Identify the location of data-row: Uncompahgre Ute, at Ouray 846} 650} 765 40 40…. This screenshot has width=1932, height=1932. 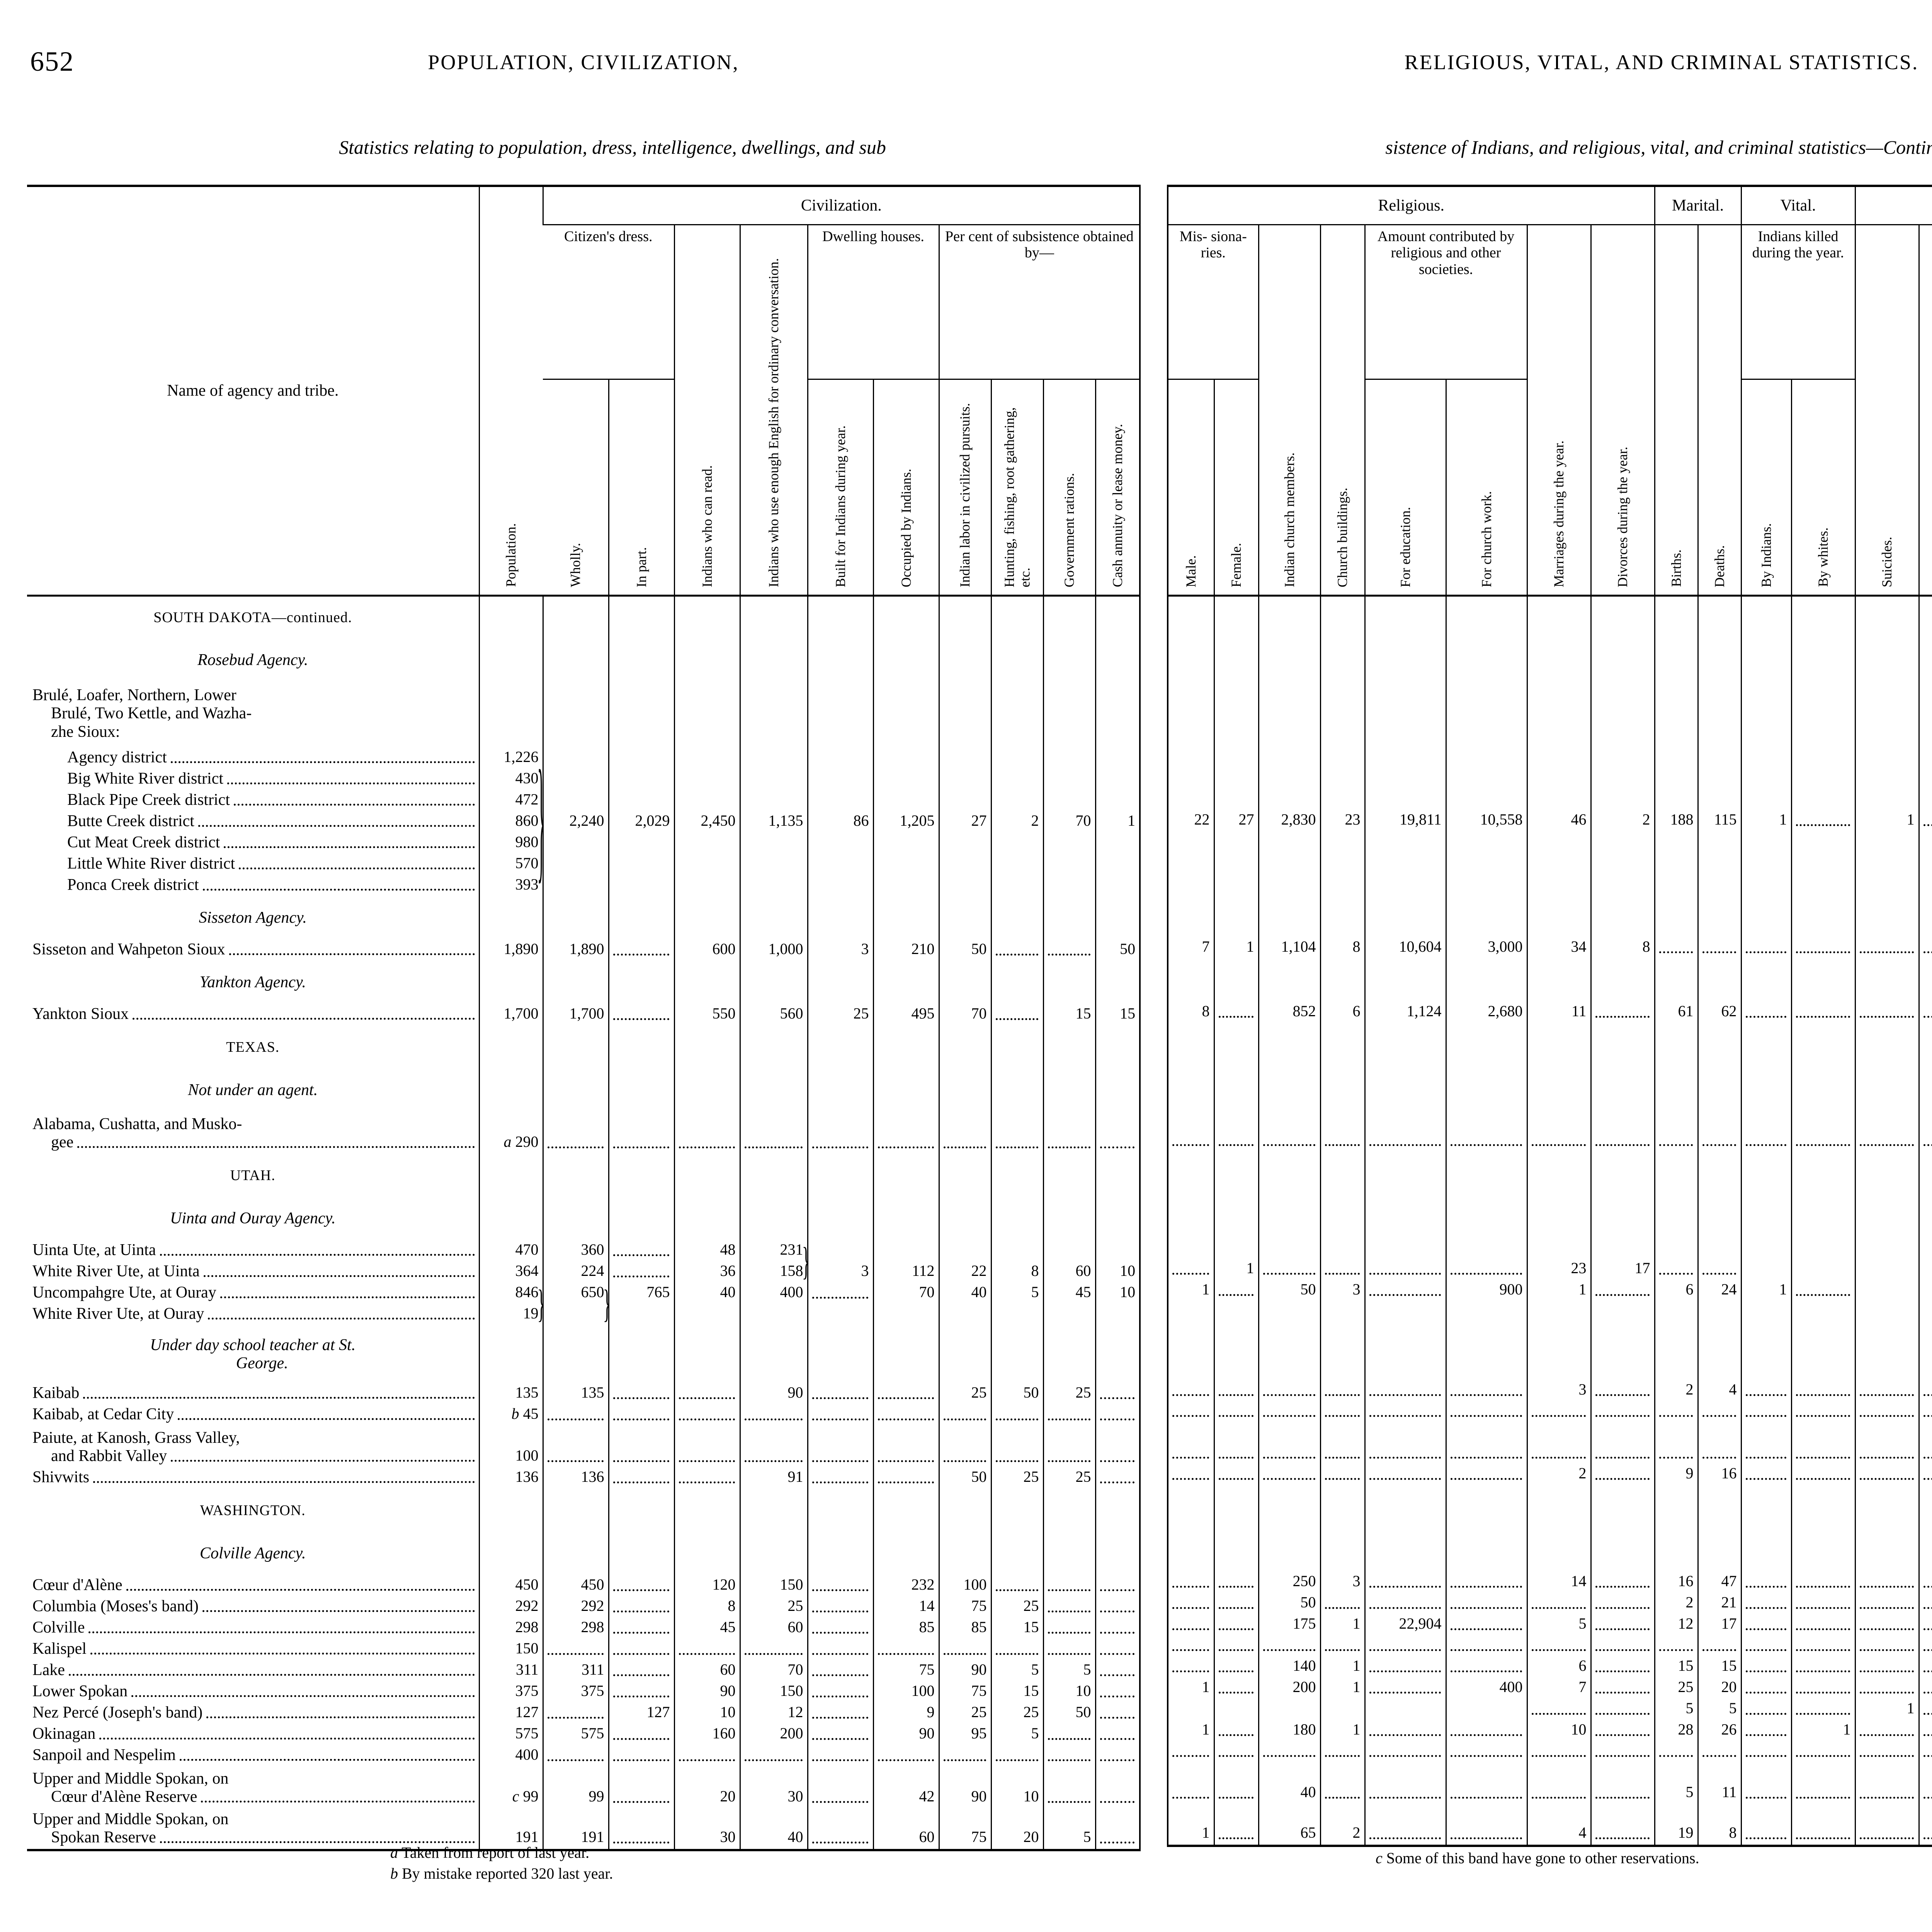
(584, 1304).